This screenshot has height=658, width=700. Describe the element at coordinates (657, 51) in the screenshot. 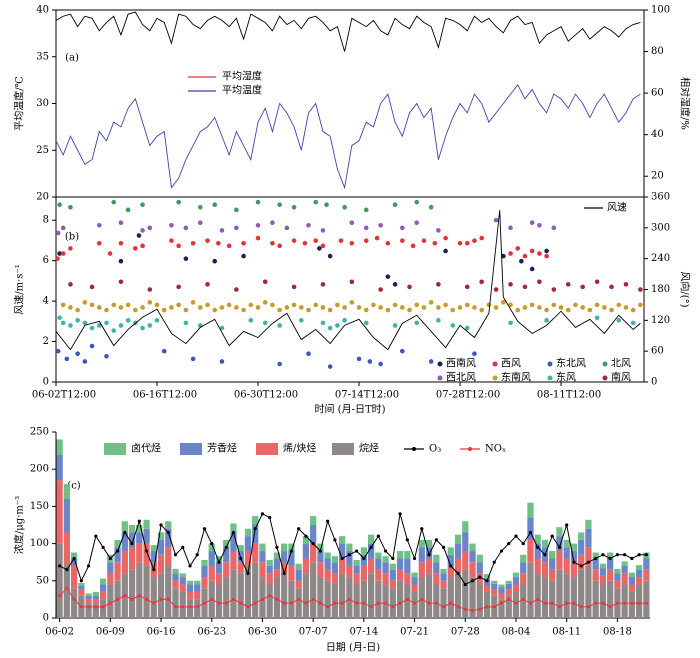

I see `panel-a-right-tick-label: 80` at that location.